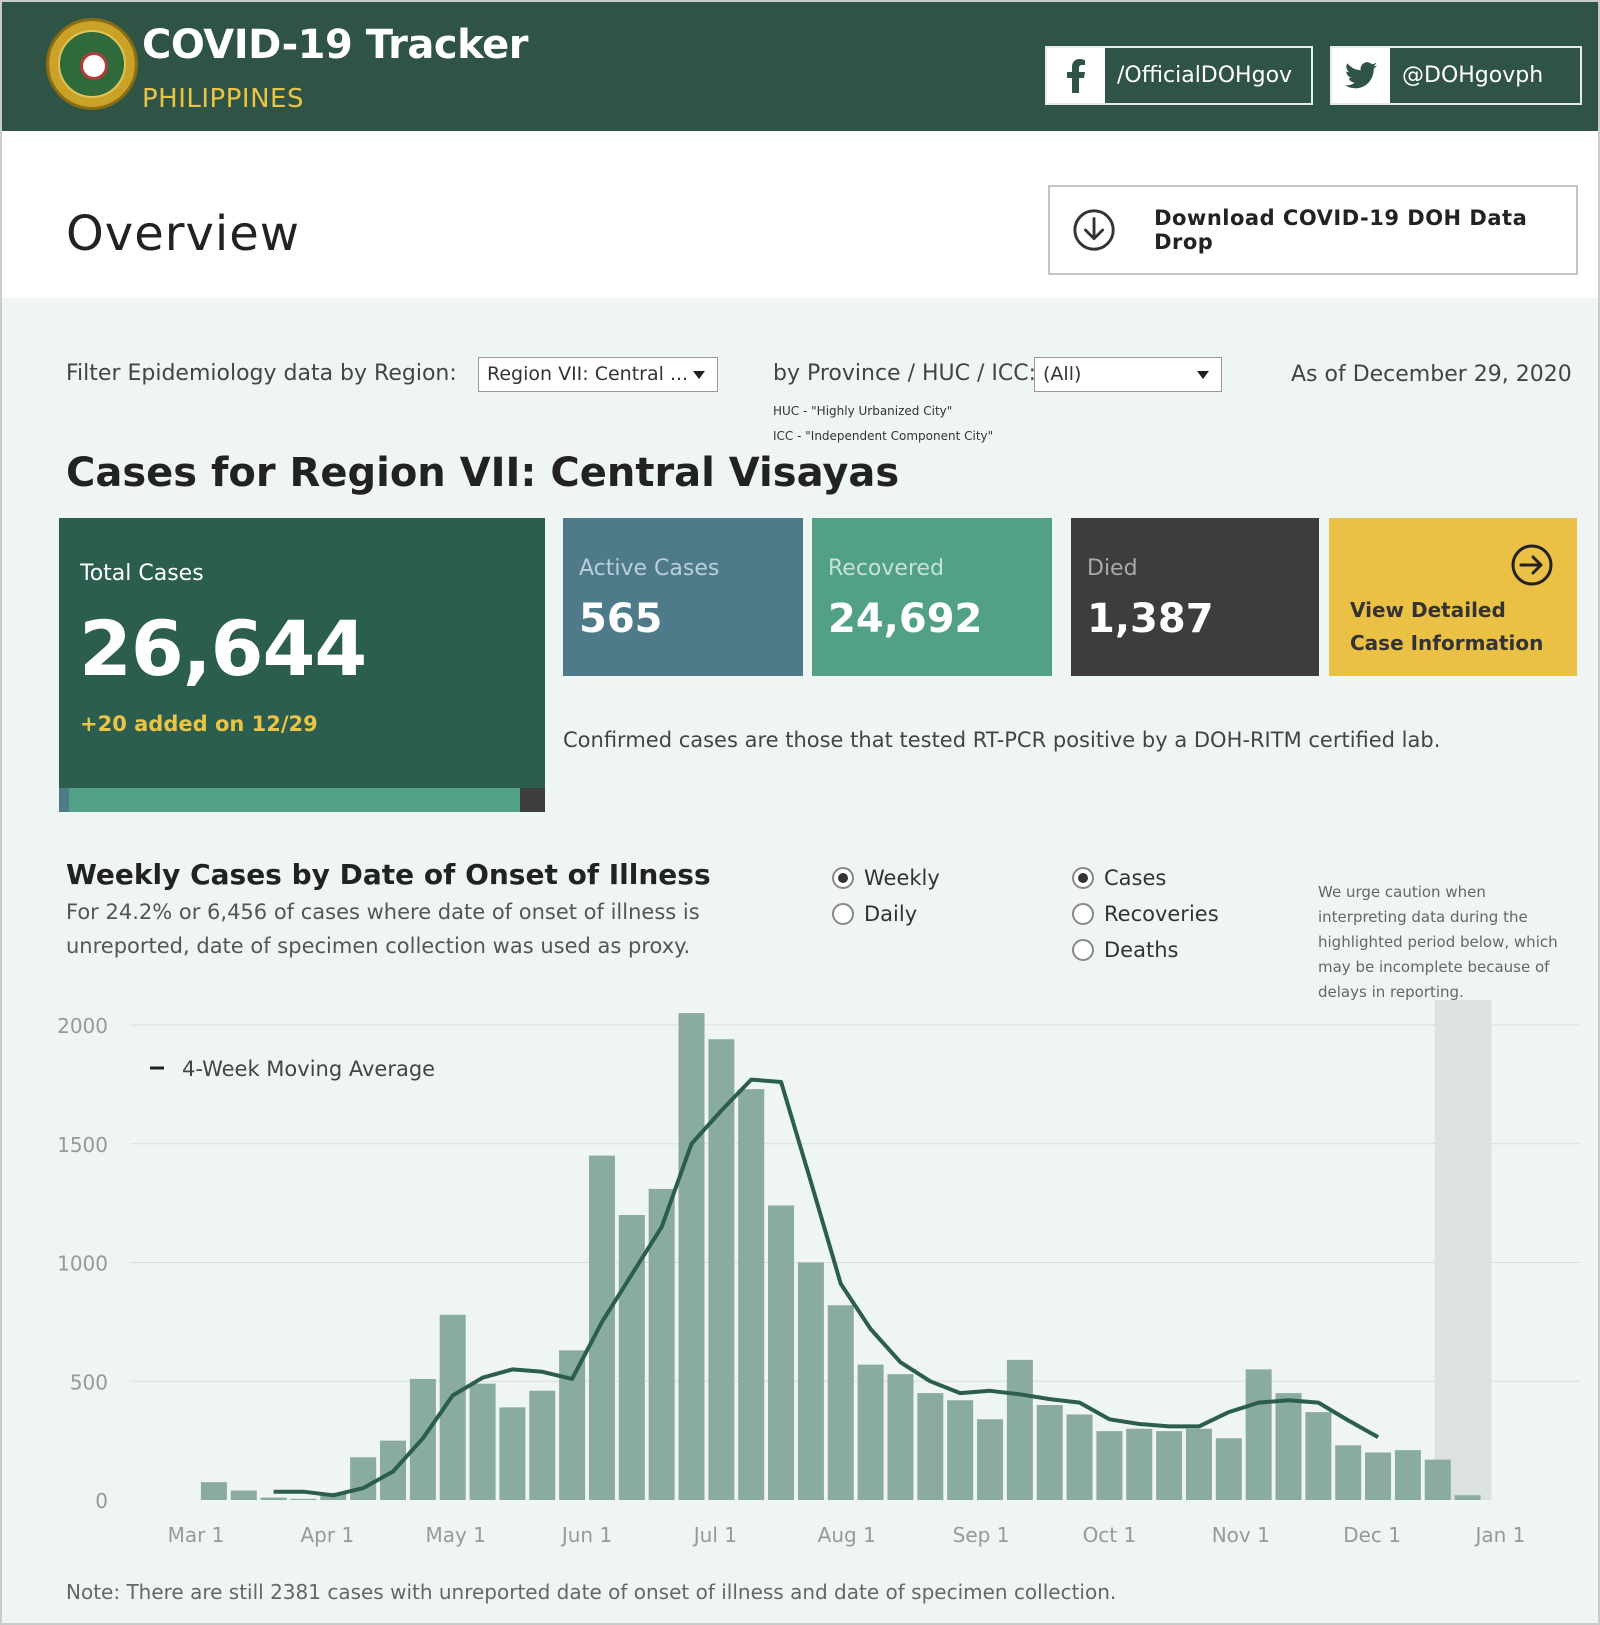 The height and width of the screenshot is (1625, 1600). What do you see at coordinates (183, 234) in the screenshot?
I see `page-title: Overview` at bounding box center [183, 234].